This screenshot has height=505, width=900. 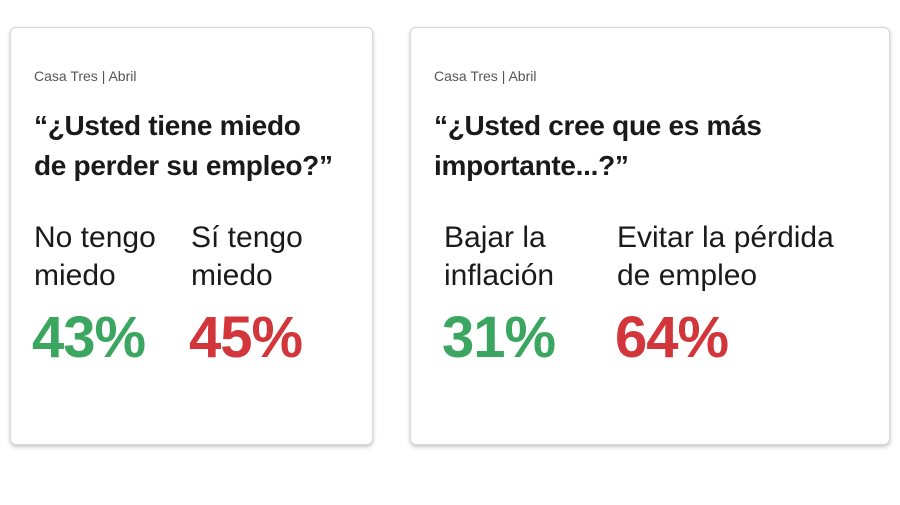 I want to click on option-label-line-1: Bajar la, so click(x=495, y=237).